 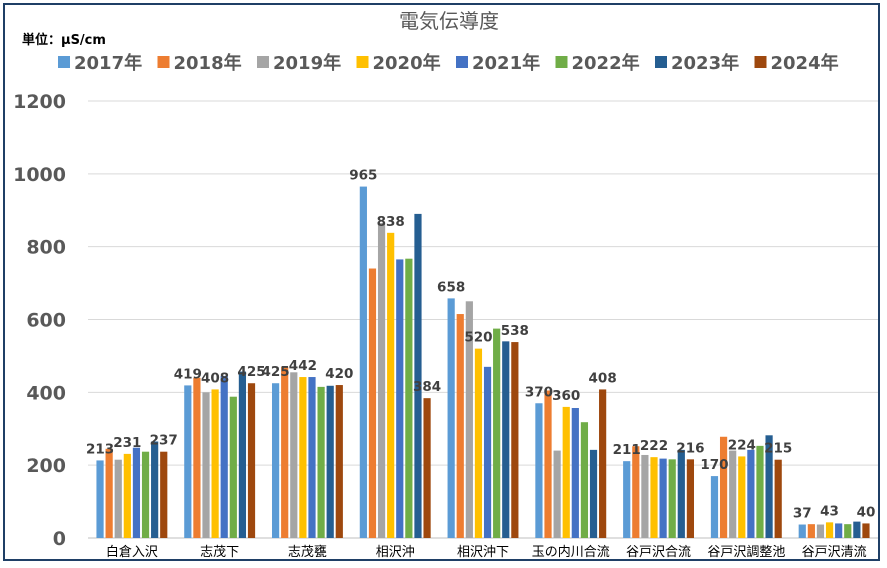 I want to click on data-label-22: 224, so click(x=742, y=445).